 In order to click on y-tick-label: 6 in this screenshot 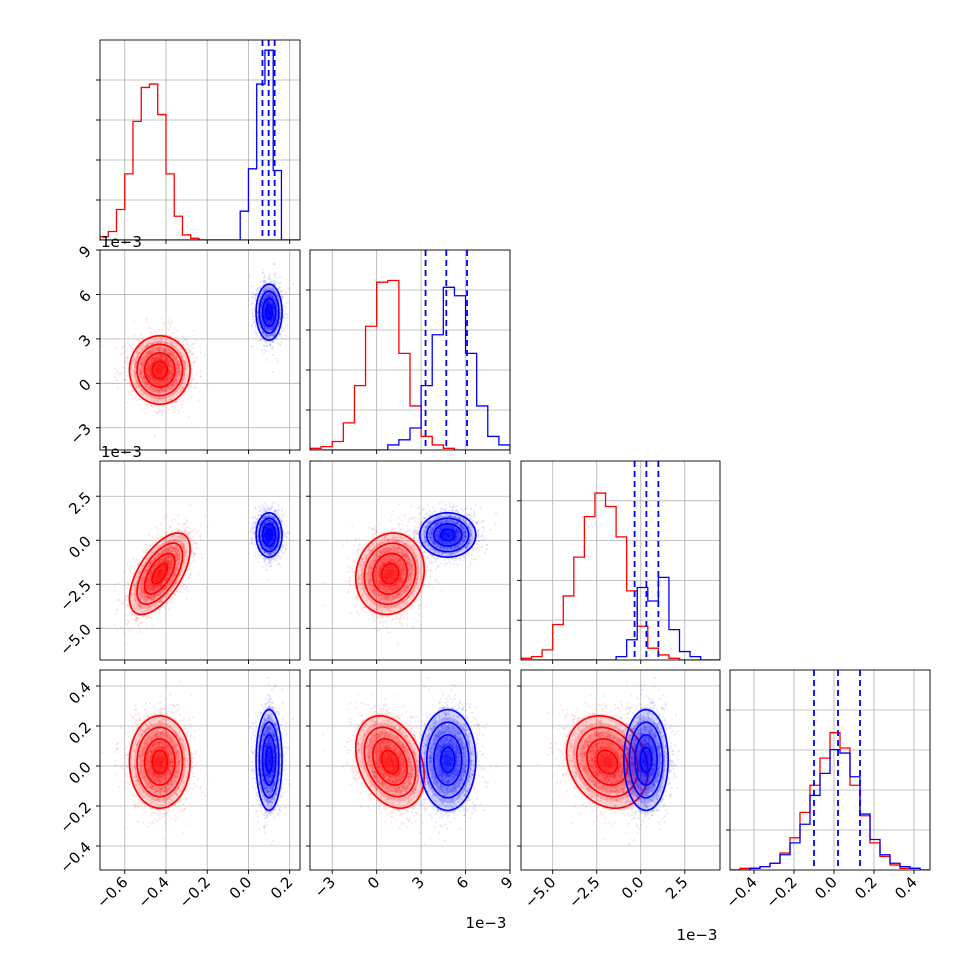, I will do `click(84, 296)`.